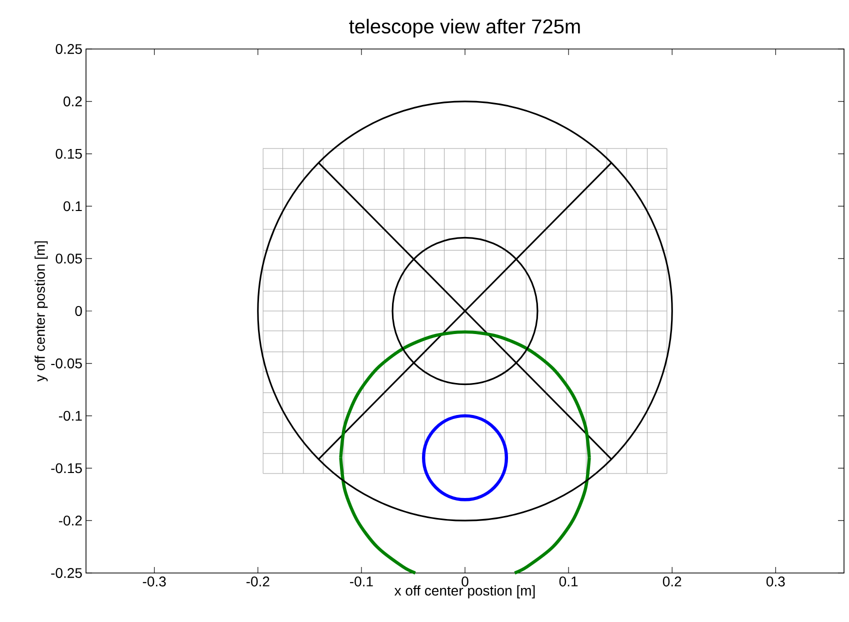 The width and height of the screenshot is (849, 622). I want to click on x-axis-title: x off center postion [m], so click(464, 591).